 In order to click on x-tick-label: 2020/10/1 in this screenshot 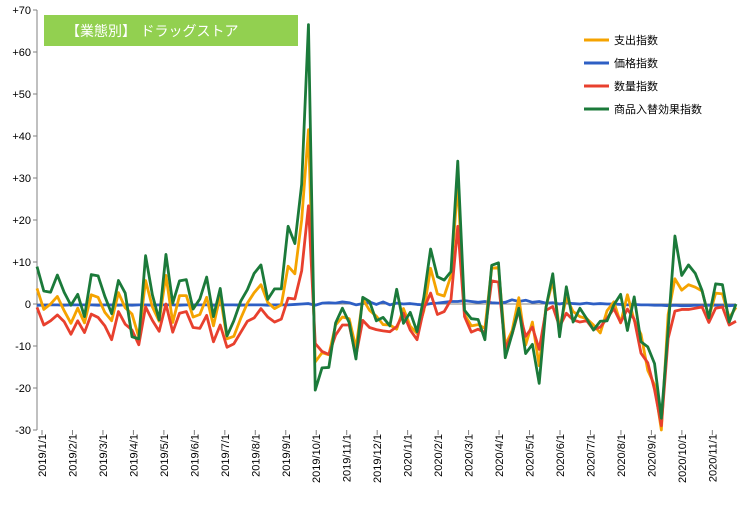, I will do `click(683, 458)`.